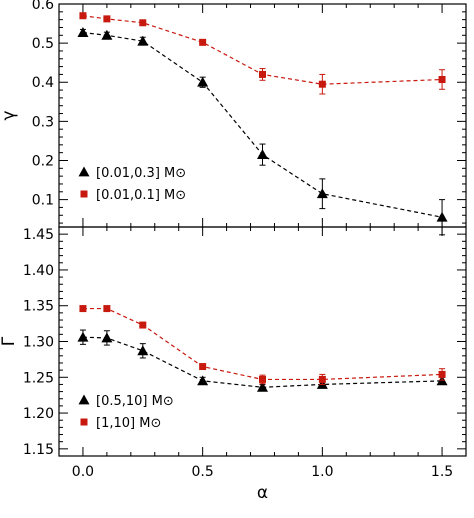 The width and height of the screenshot is (474, 518). What do you see at coordinates (141, 195) in the screenshot?
I see `legend-label: [0.01,0.1] M⊙` at bounding box center [141, 195].